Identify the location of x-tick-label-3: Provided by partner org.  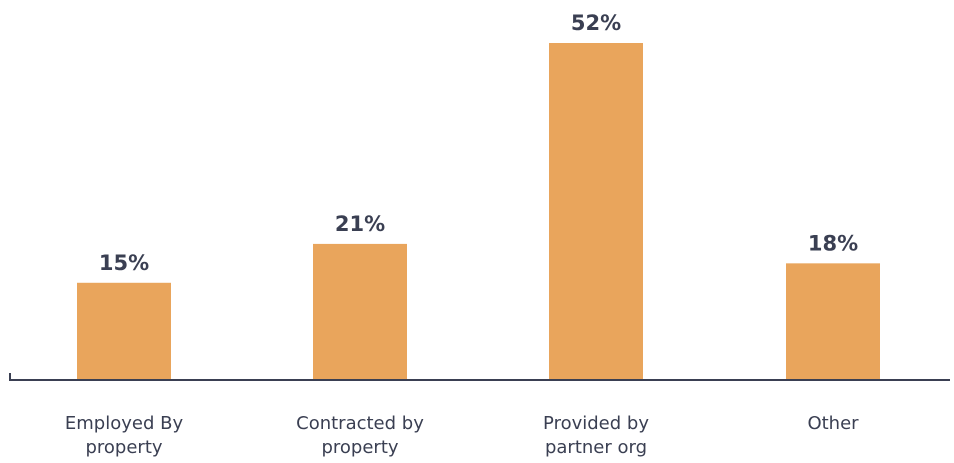
(596, 435).